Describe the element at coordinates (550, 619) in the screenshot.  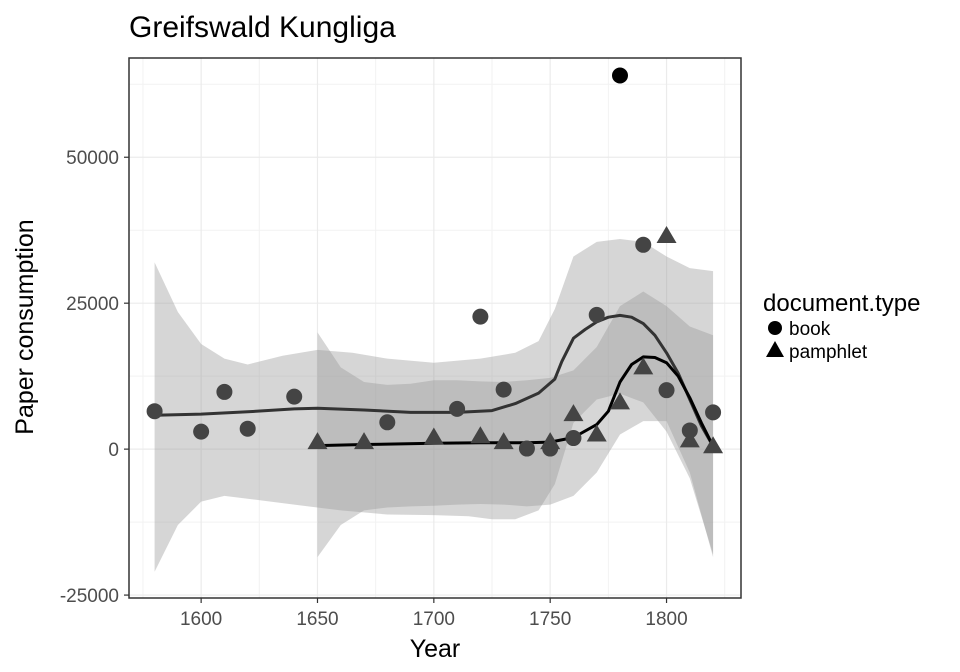
I see `x-tick-label: 1750` at that location.